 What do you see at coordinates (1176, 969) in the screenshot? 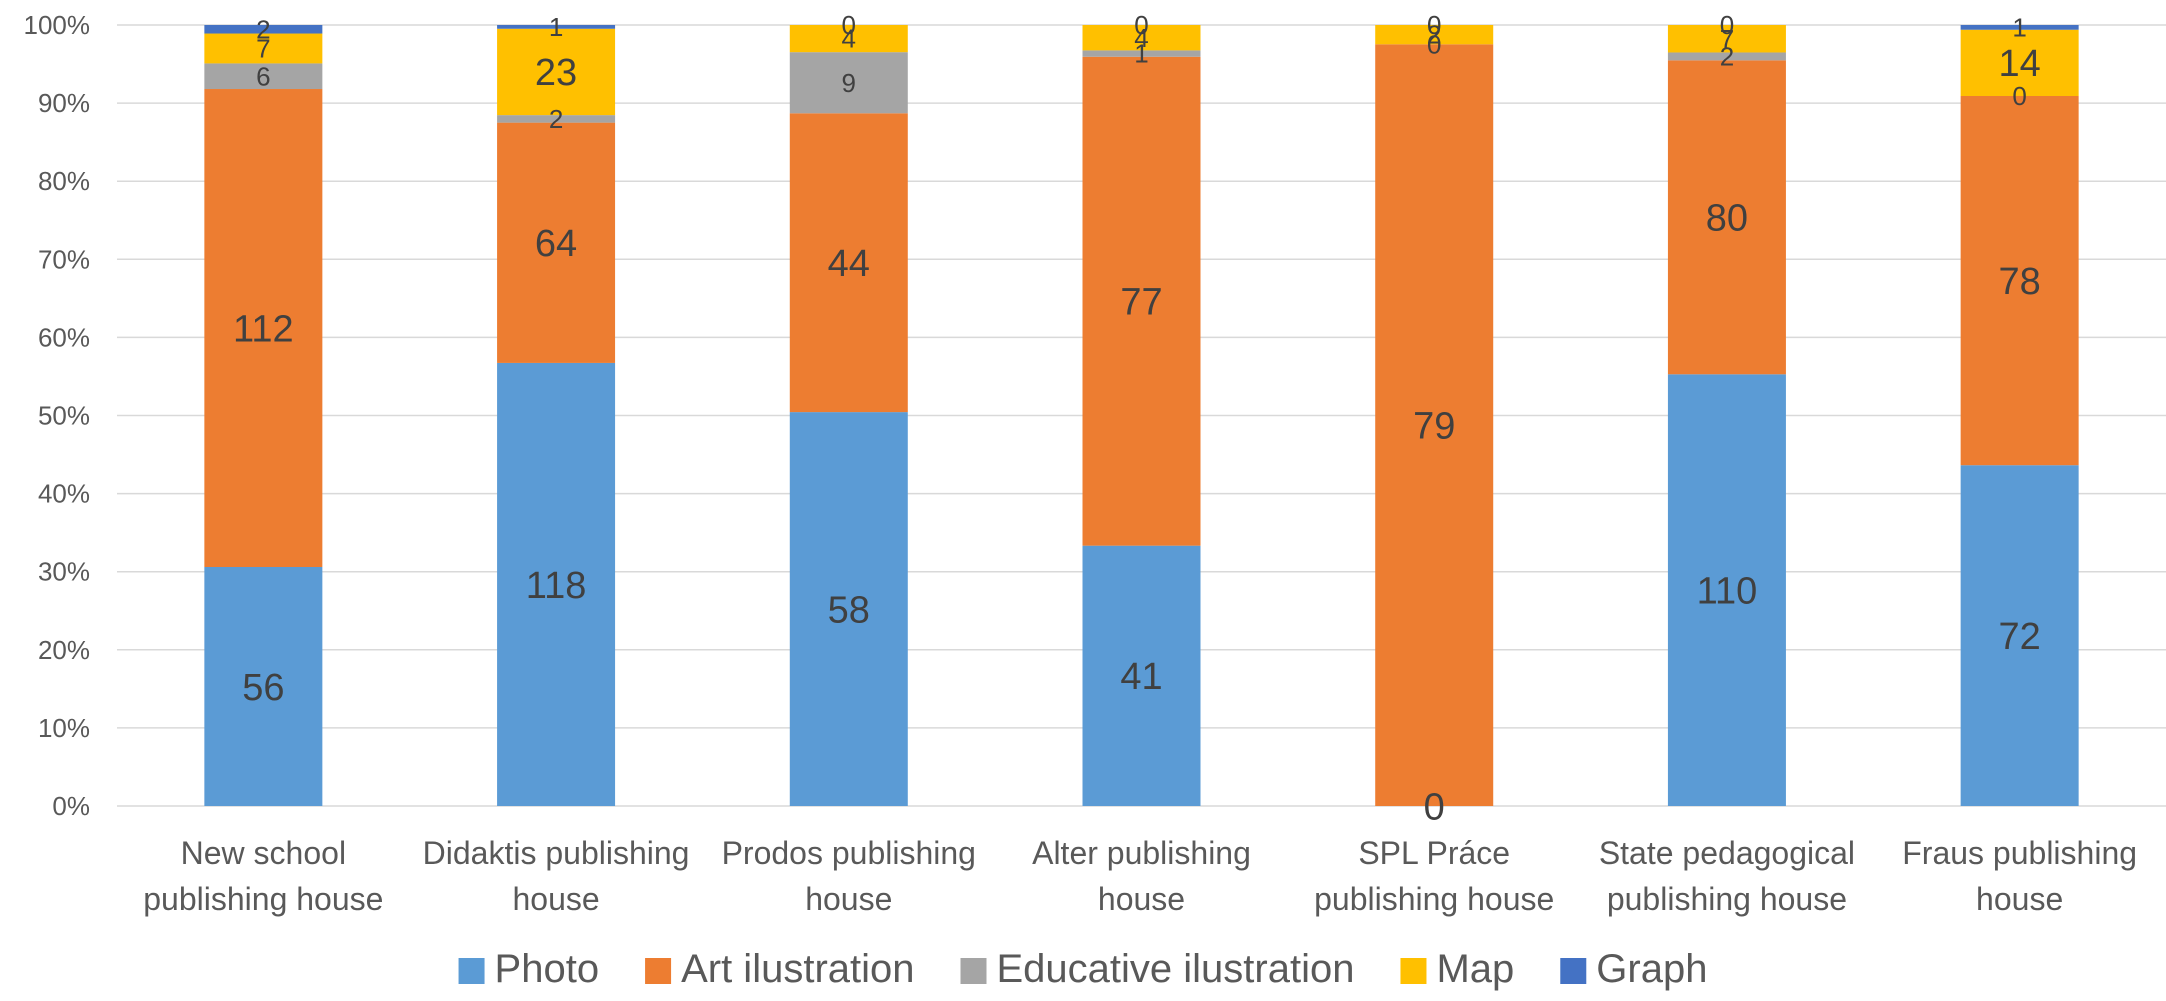
I see `legend-label: Educative ilustration` at bounding box center [1176, 969].